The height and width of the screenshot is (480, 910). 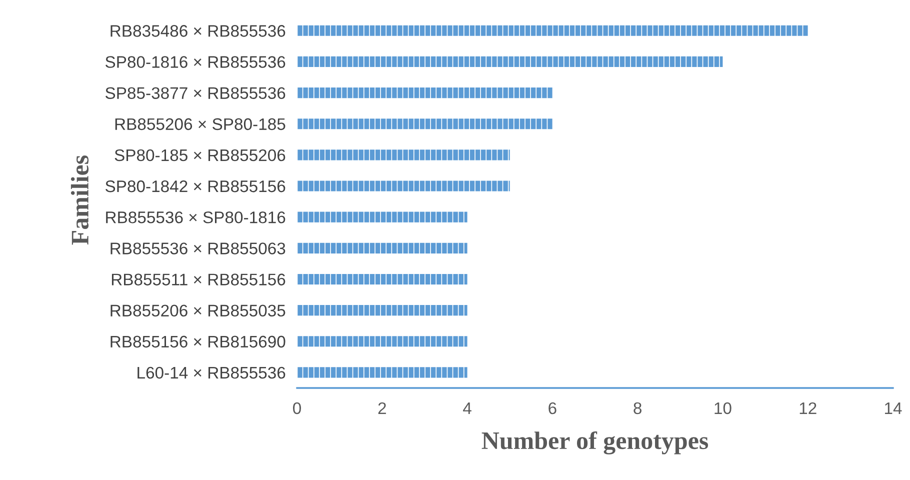 What do you see at coordinates (196, 217) in the screenshot?
I see `y-tick-label: RB855536 × SP80-1816` at bounding box center [196, 217].